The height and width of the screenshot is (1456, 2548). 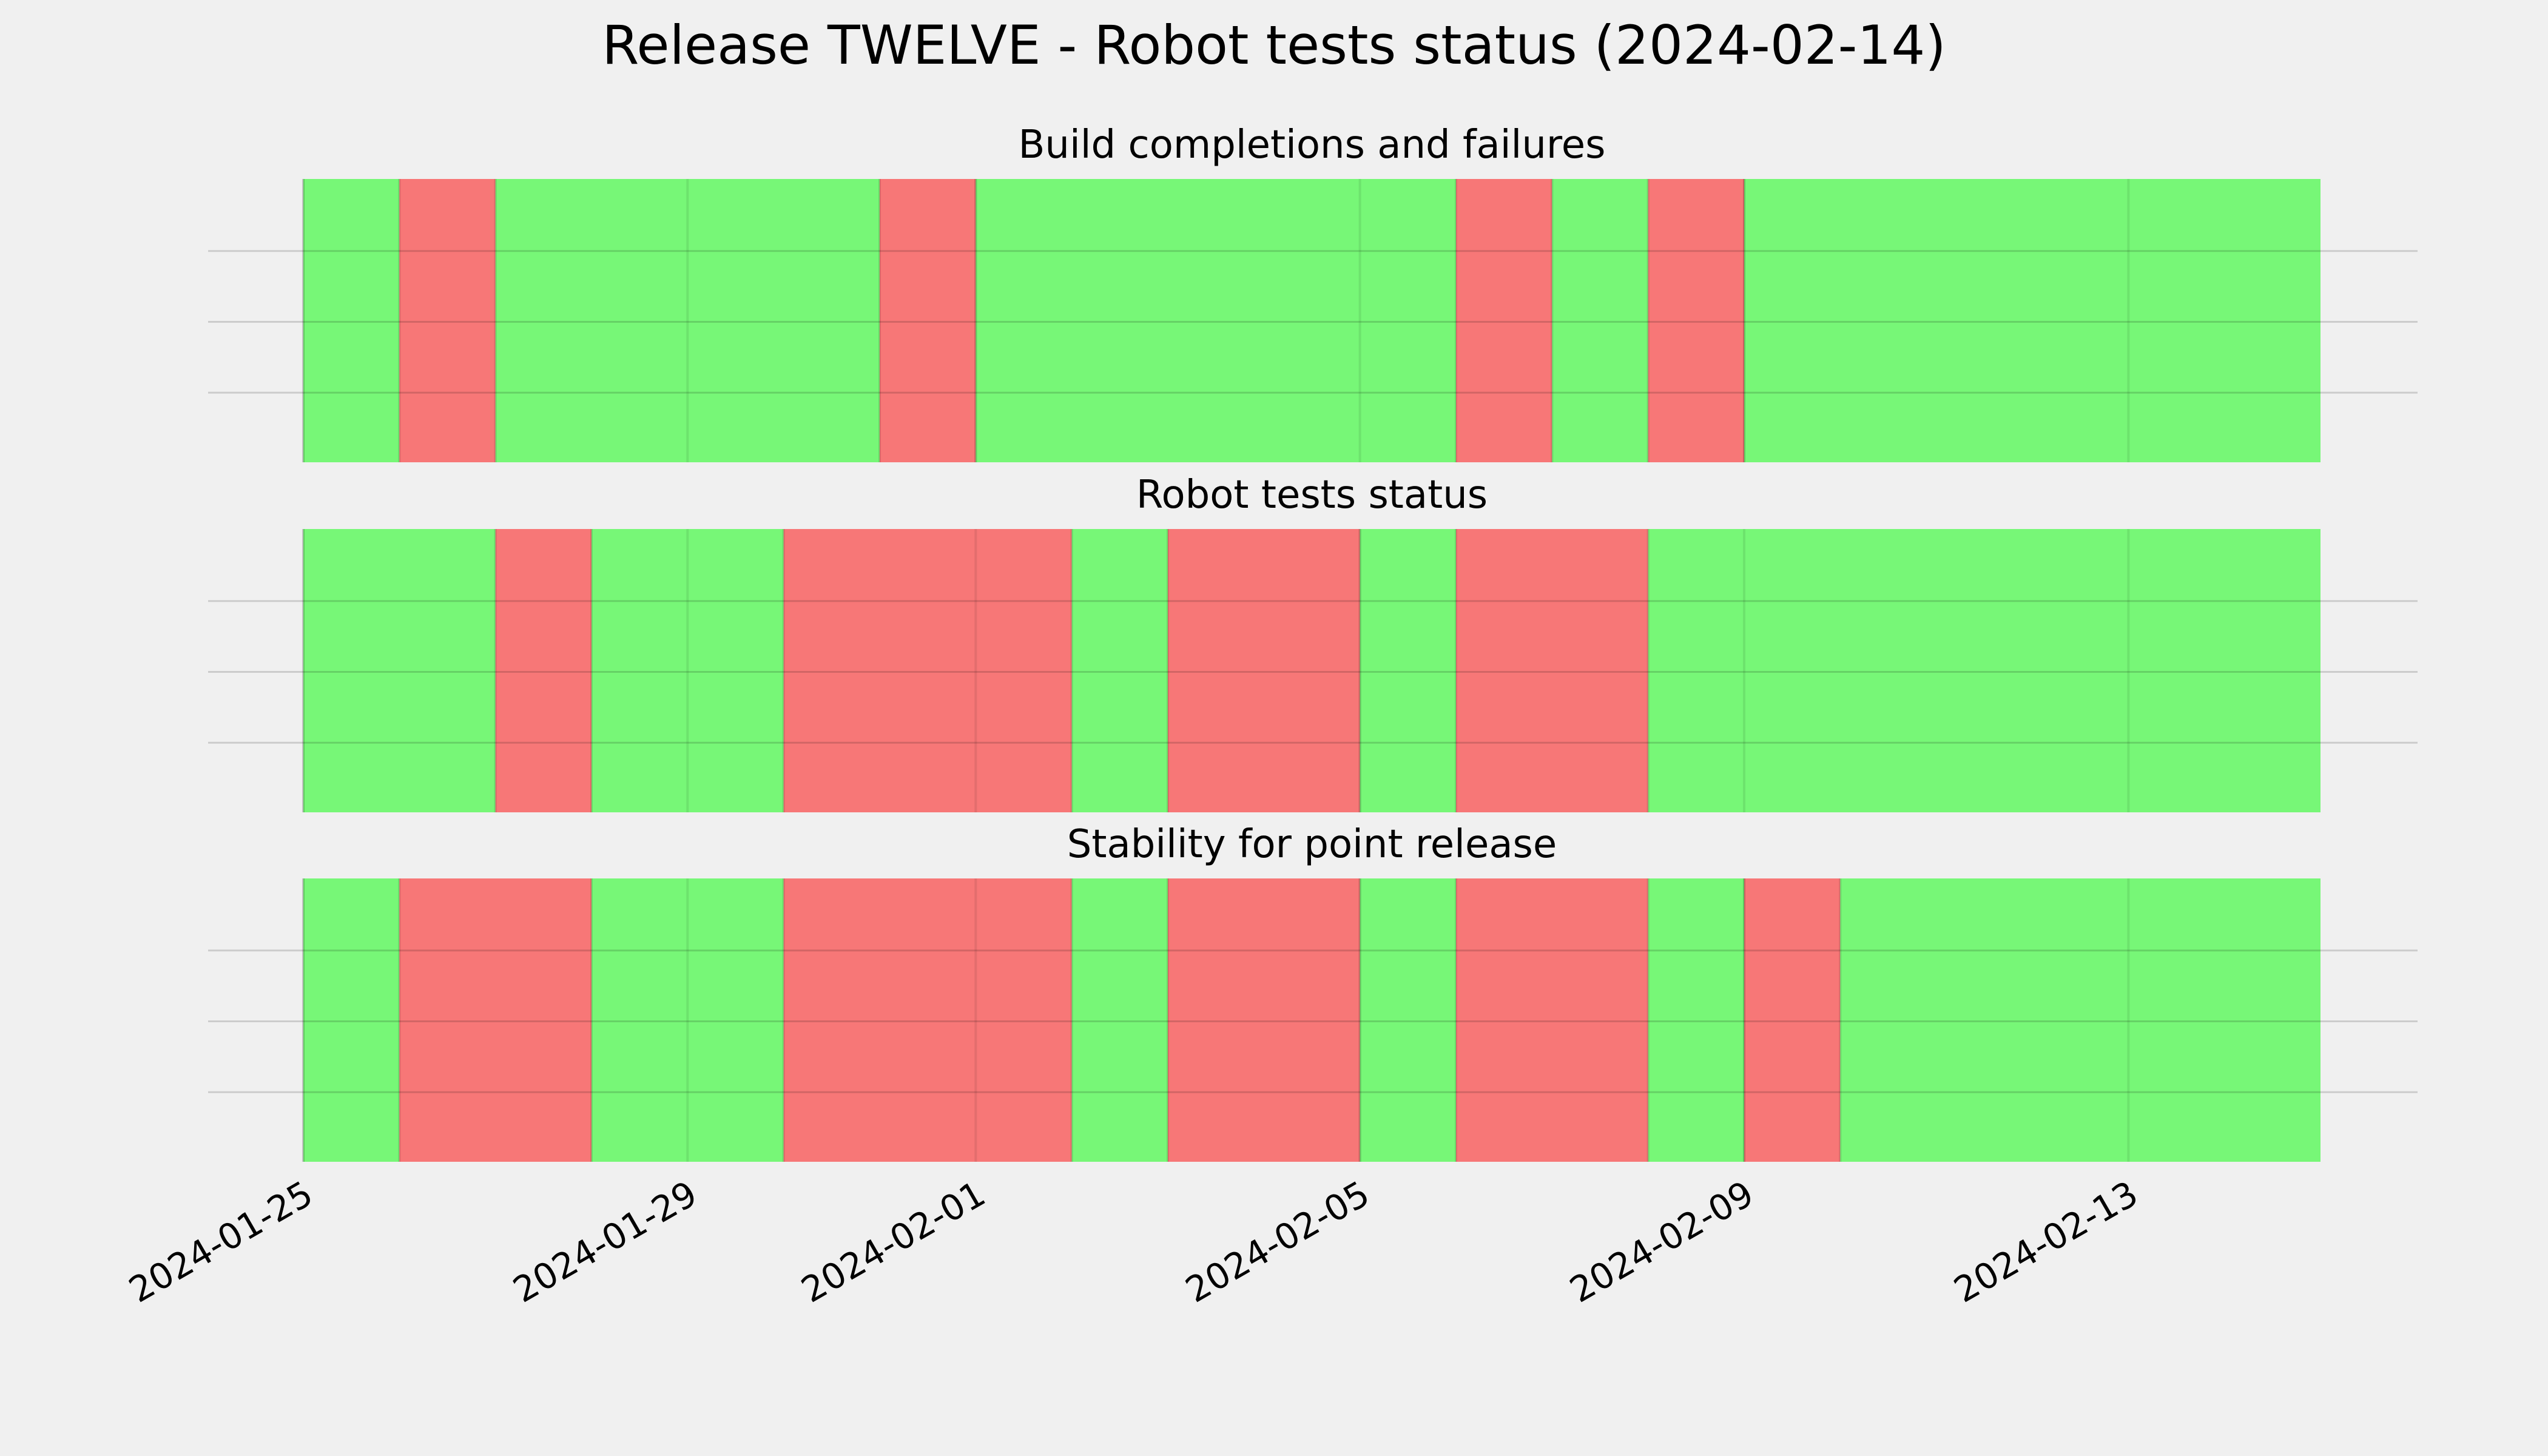 I want to click on panel-title: Stability for point release, so click(x=1312, y=844).